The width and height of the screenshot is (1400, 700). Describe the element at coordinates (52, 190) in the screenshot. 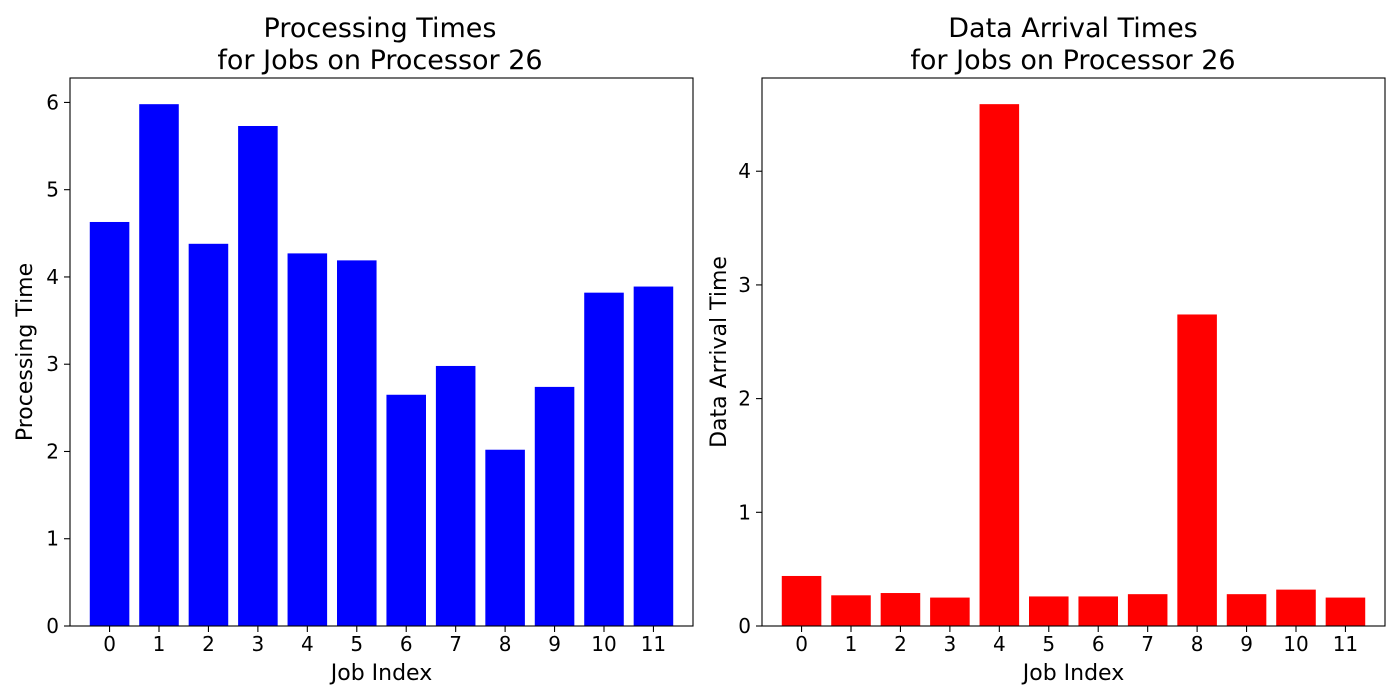

I see `y-tick-label: 5` at that location.